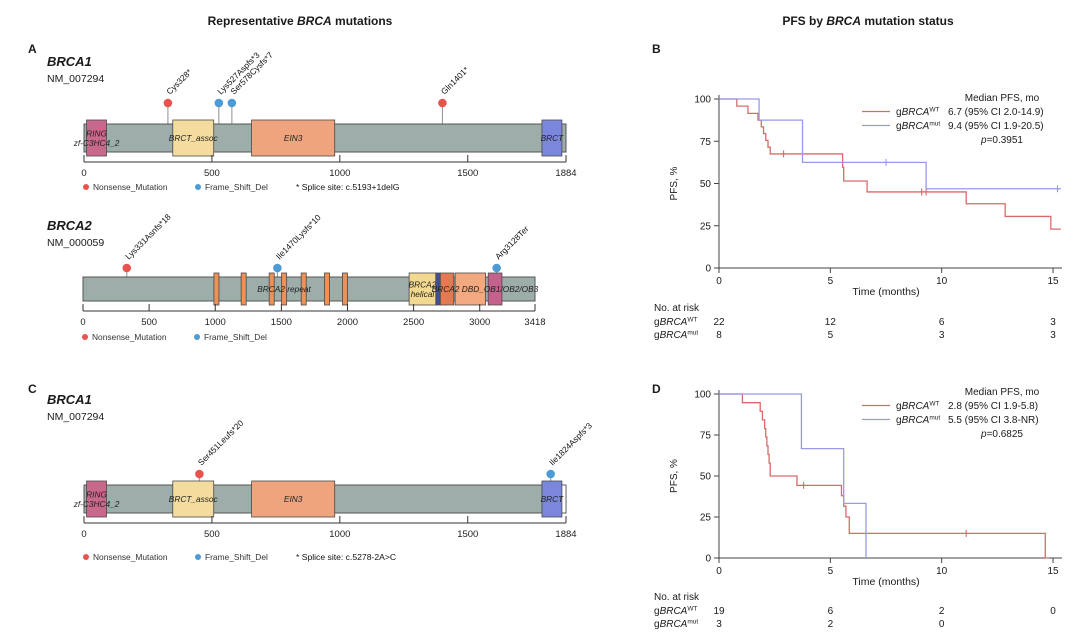  What do you see at coordinates (76, 79) in the screenshot?
I see `transcript-brca1-panel-a: NM_007294` at bounding box center [76, 79].